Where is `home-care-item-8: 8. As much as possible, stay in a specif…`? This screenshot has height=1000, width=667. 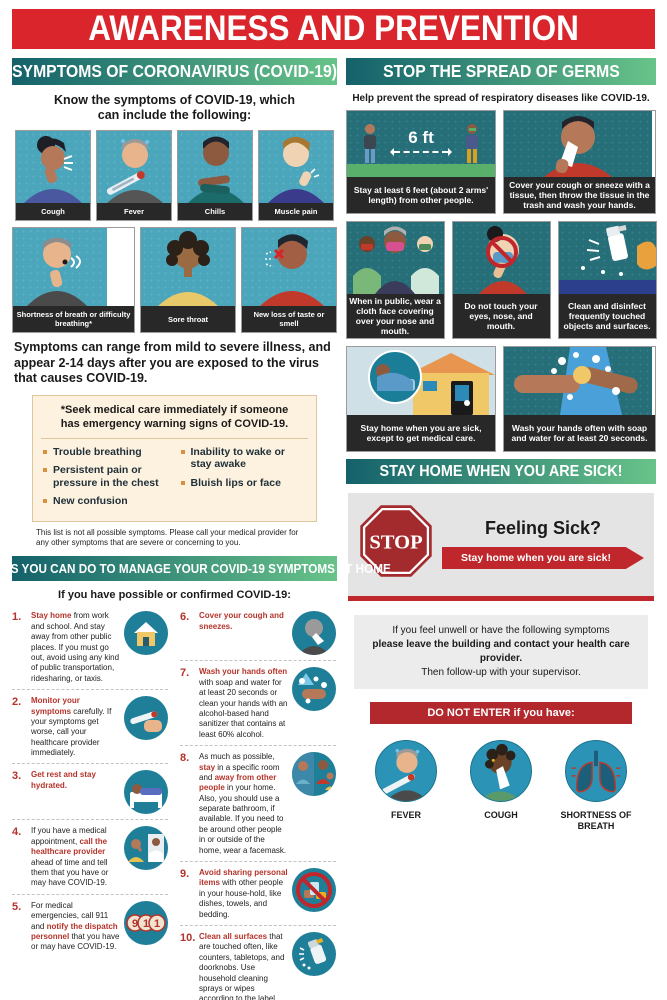
home-care-item-8: 8. As much as possible, stay in a specif… is located at coordinates (258, 803).